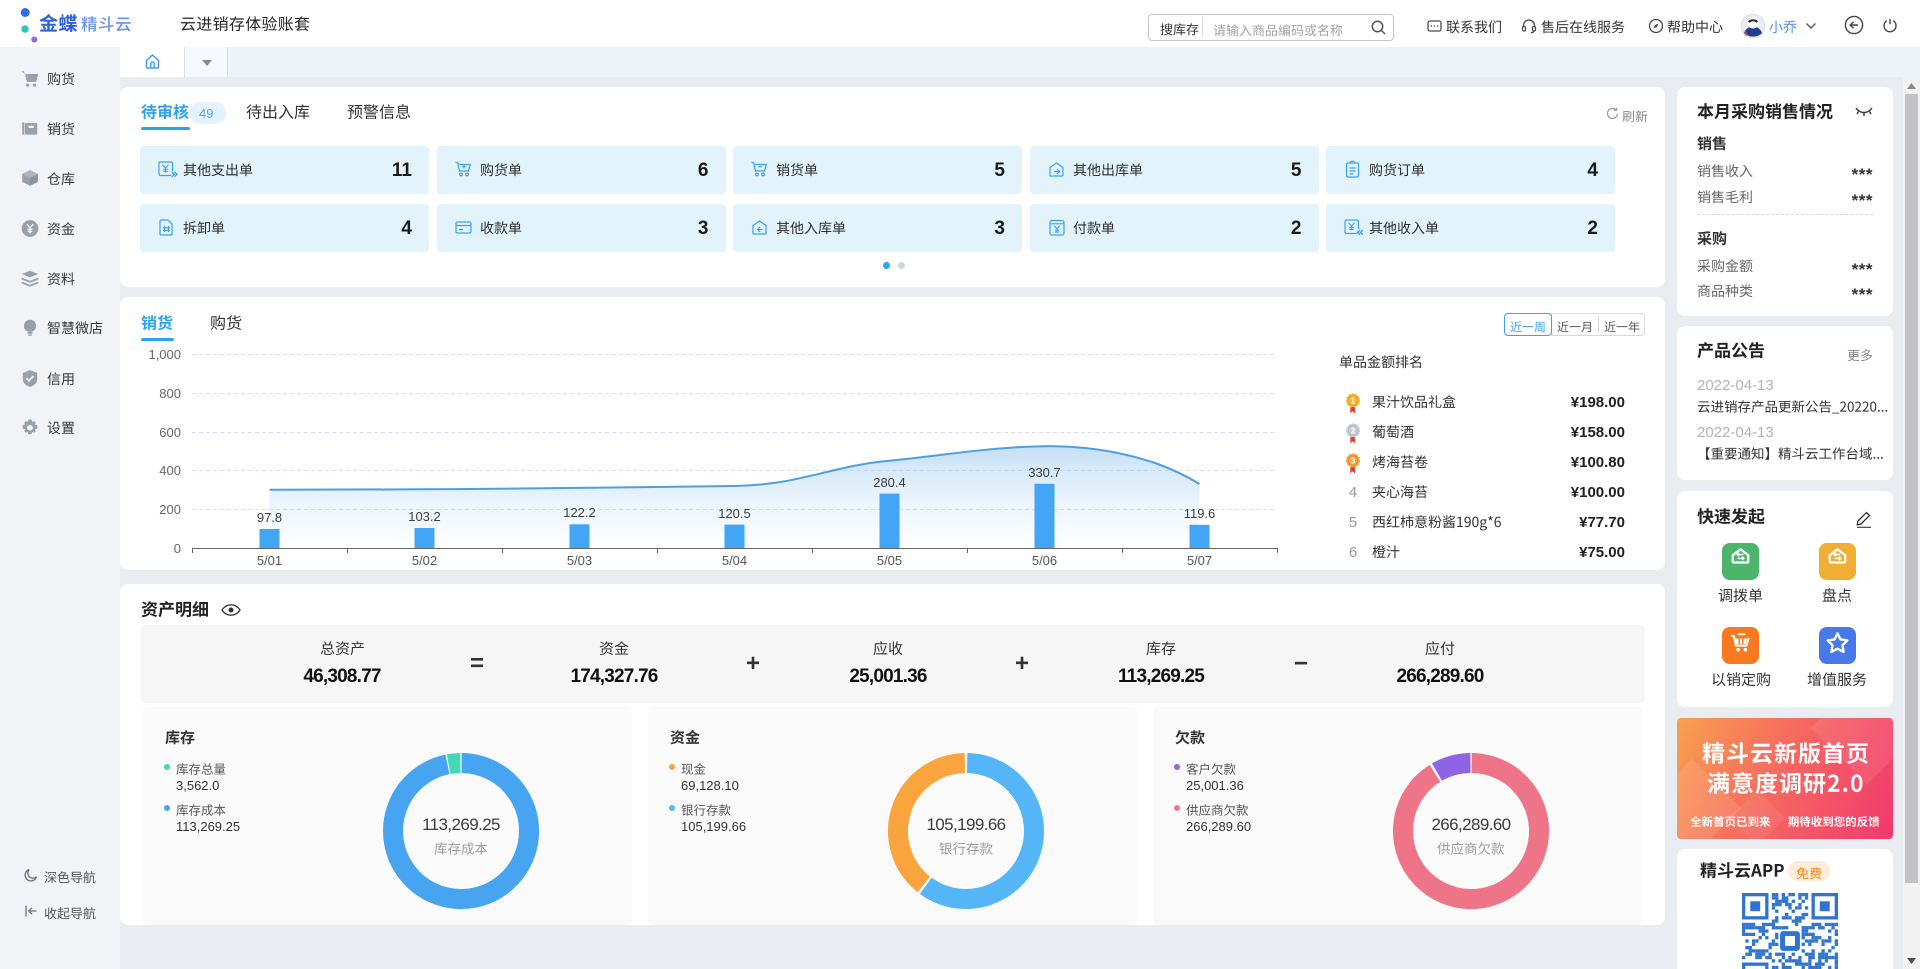 This screenshot has width=1920, height=969. I want to click on svg-text: 2, so click(1353, 430).